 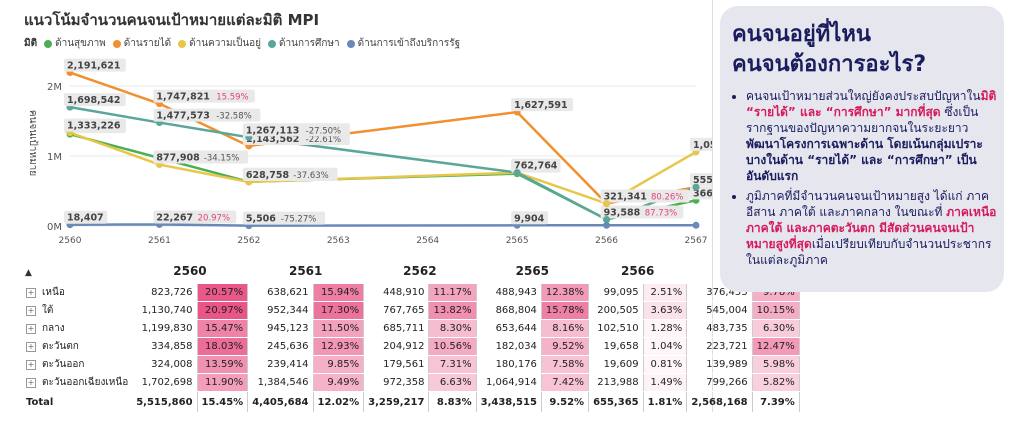 I want to click on percent-cell: 13.59%, so click(x=223, y=364).